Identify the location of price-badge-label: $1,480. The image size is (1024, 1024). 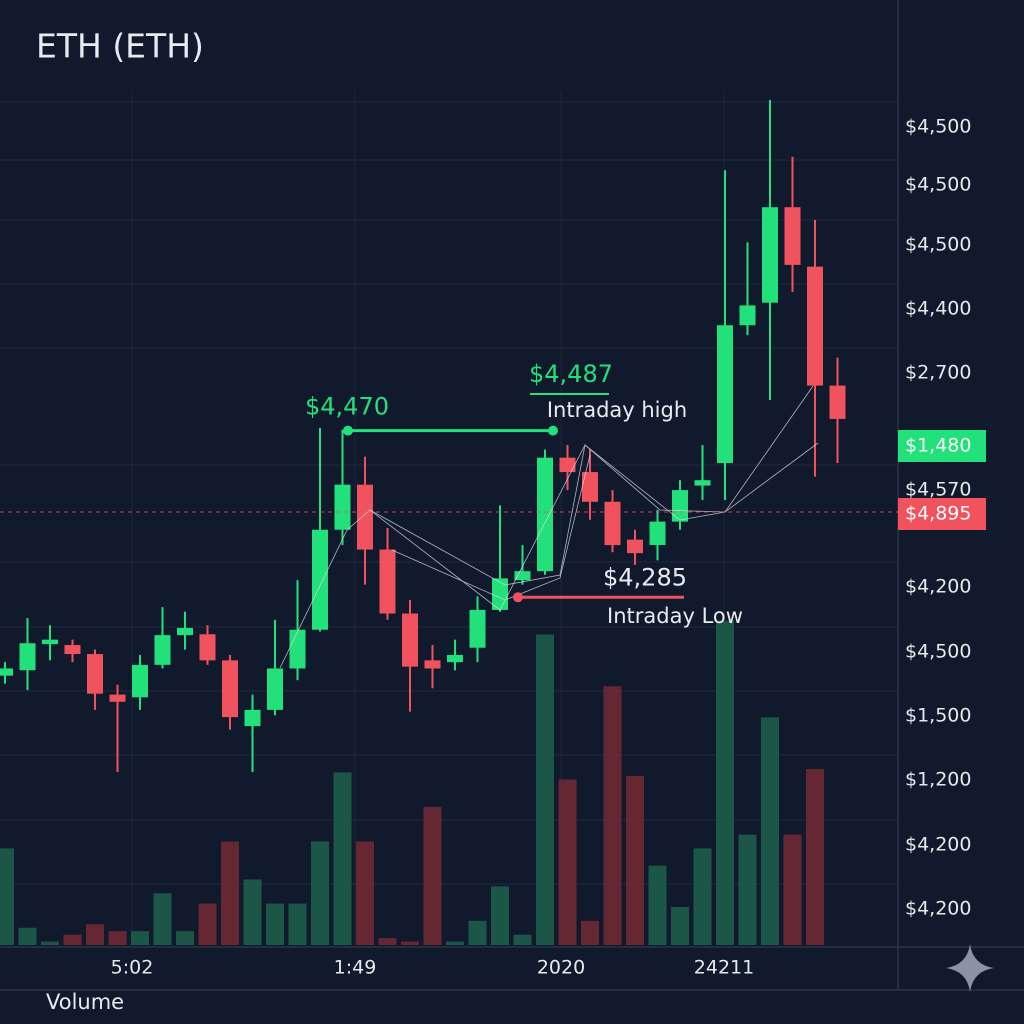
(938, 446).